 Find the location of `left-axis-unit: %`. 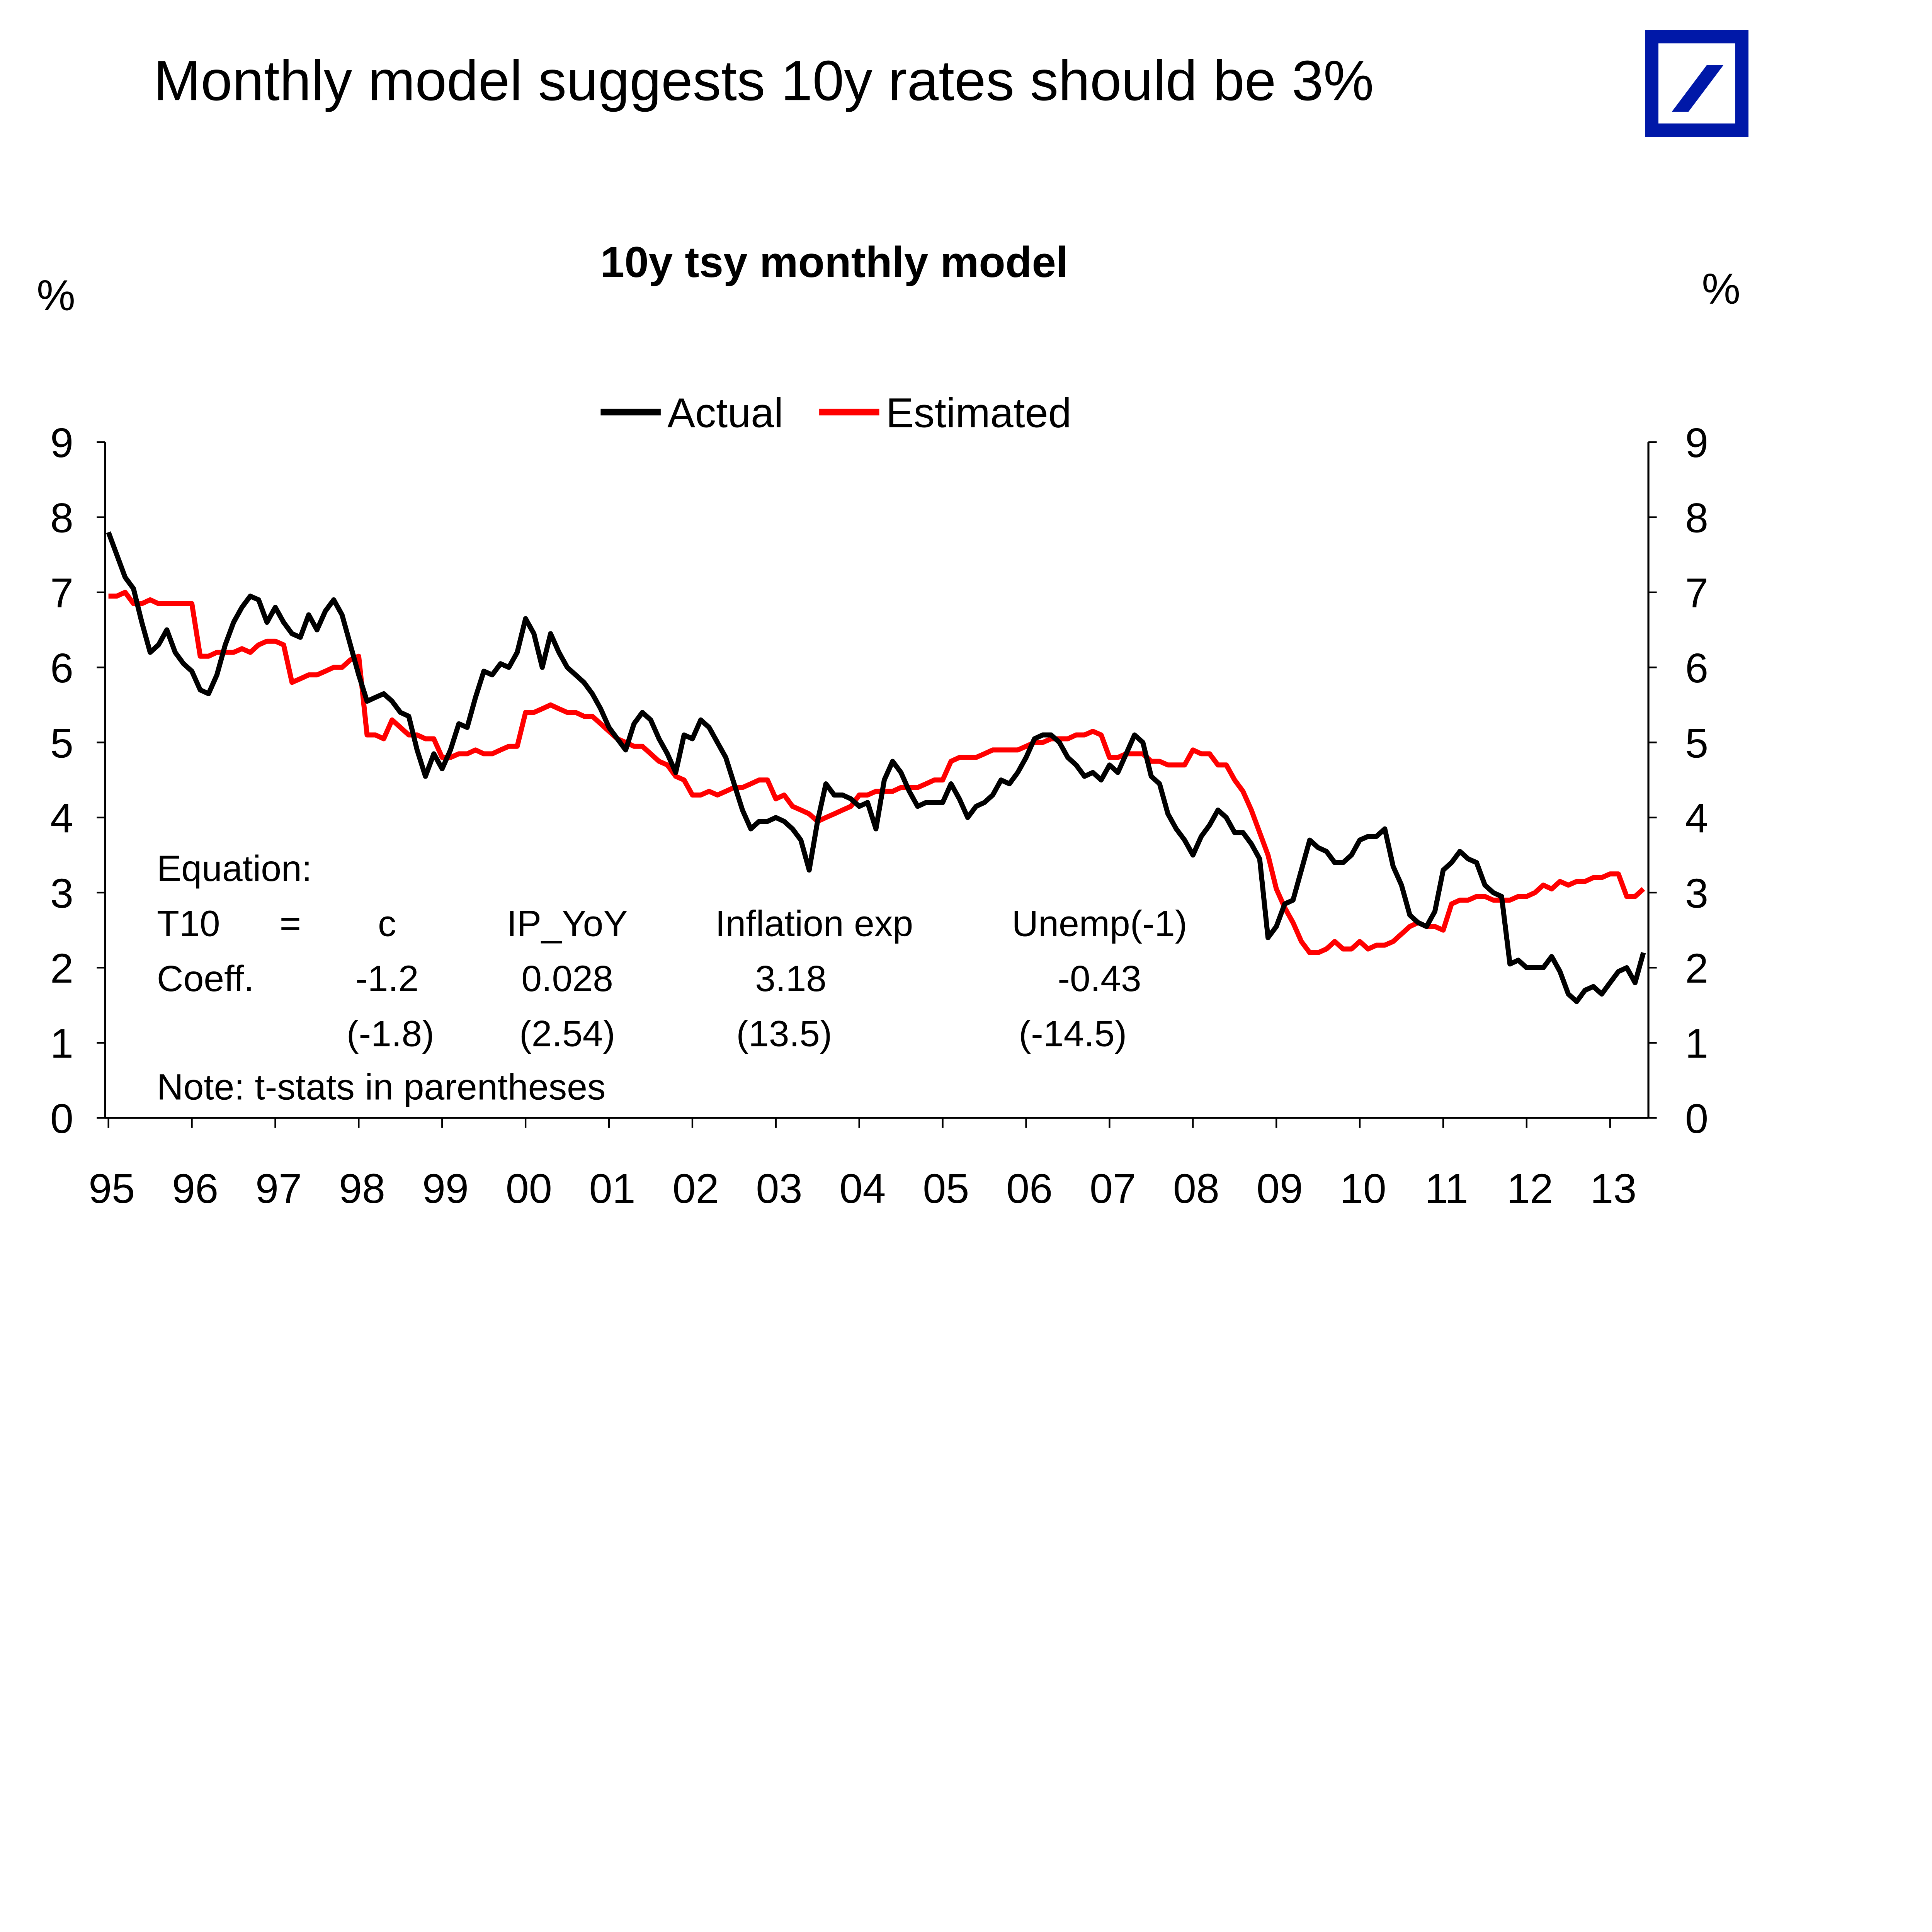

left-axis-unit: % is located at coordinates (55, 296).